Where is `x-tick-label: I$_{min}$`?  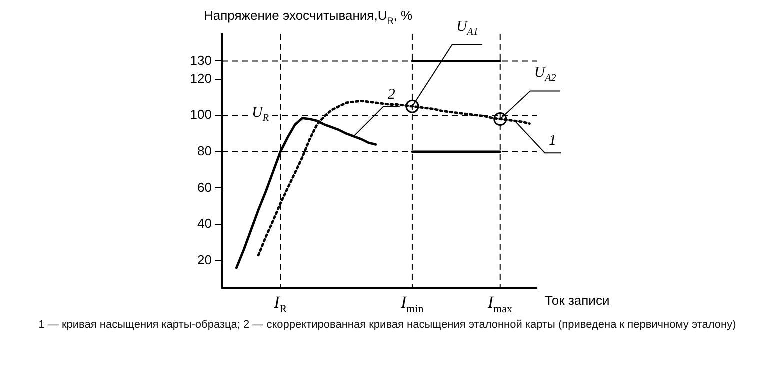 x-tick-label: I$_{min}$ is located at coordinates (412, 305).